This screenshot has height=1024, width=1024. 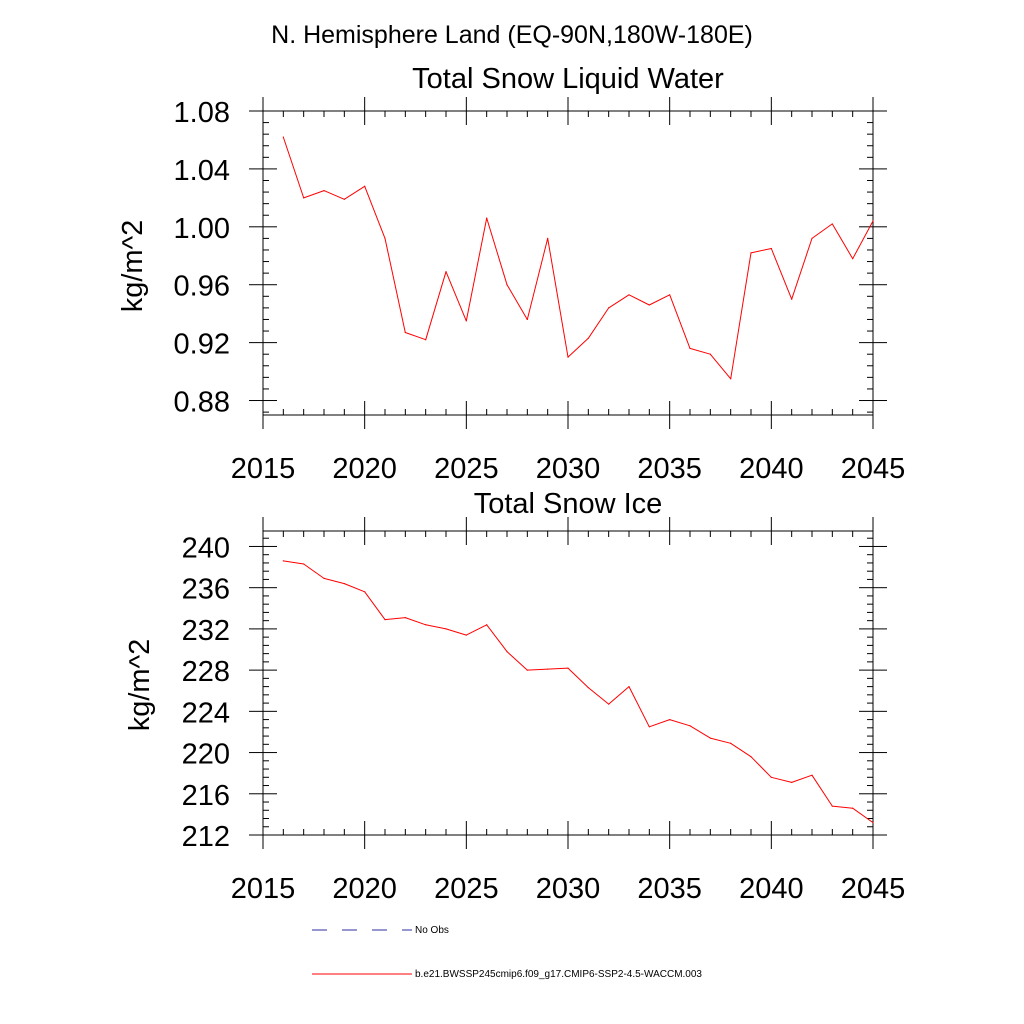 I want to click on y-tick-label: 1.08, so click(x=202, y=113).